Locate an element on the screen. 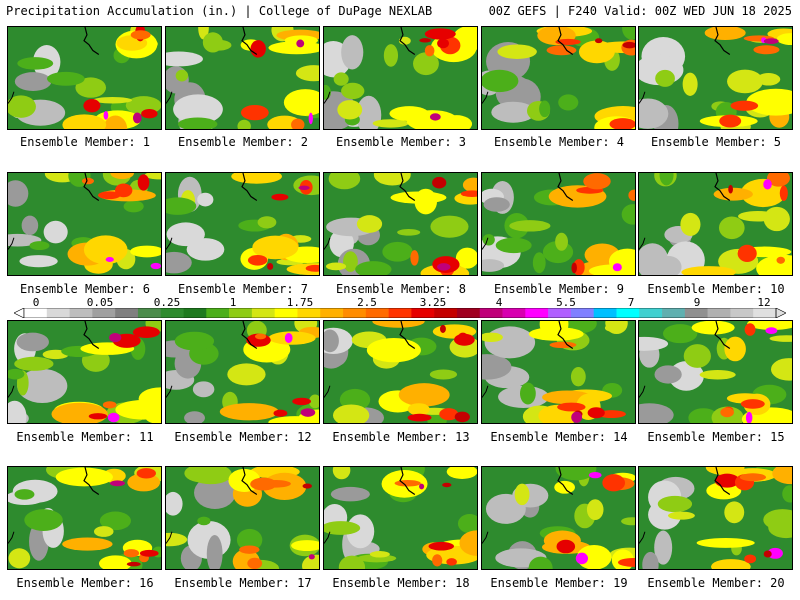 Image resolution: width=800 pixels, height=600 pixels. ensemble-member-label: Ensemble Member: 3 is located at coordinates (401, 142).